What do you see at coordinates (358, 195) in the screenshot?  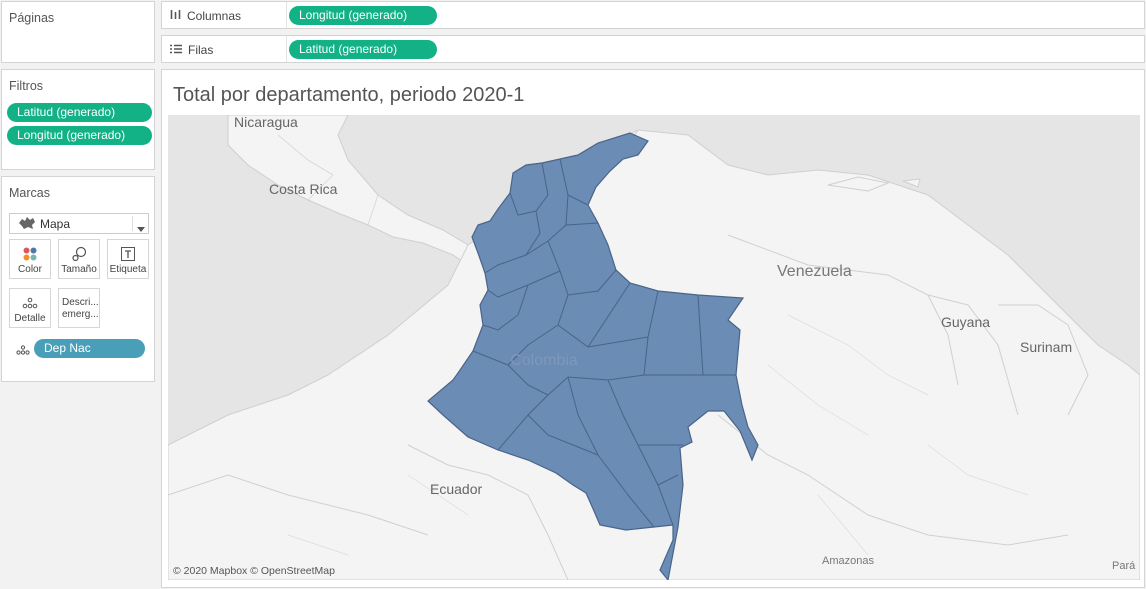 I see `central-america-land` at bounding box center [358, 195].